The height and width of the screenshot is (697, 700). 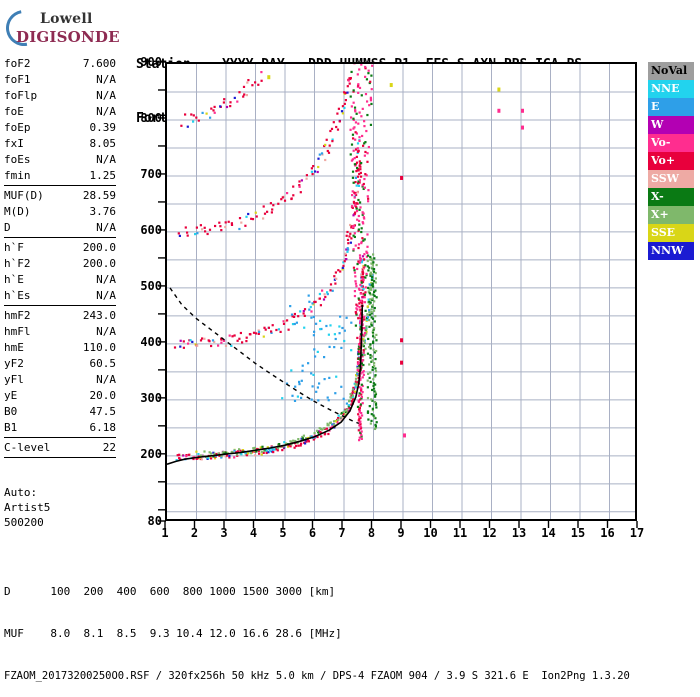 I want to click on x-tick-label: 1, so click(x=164, y=533).